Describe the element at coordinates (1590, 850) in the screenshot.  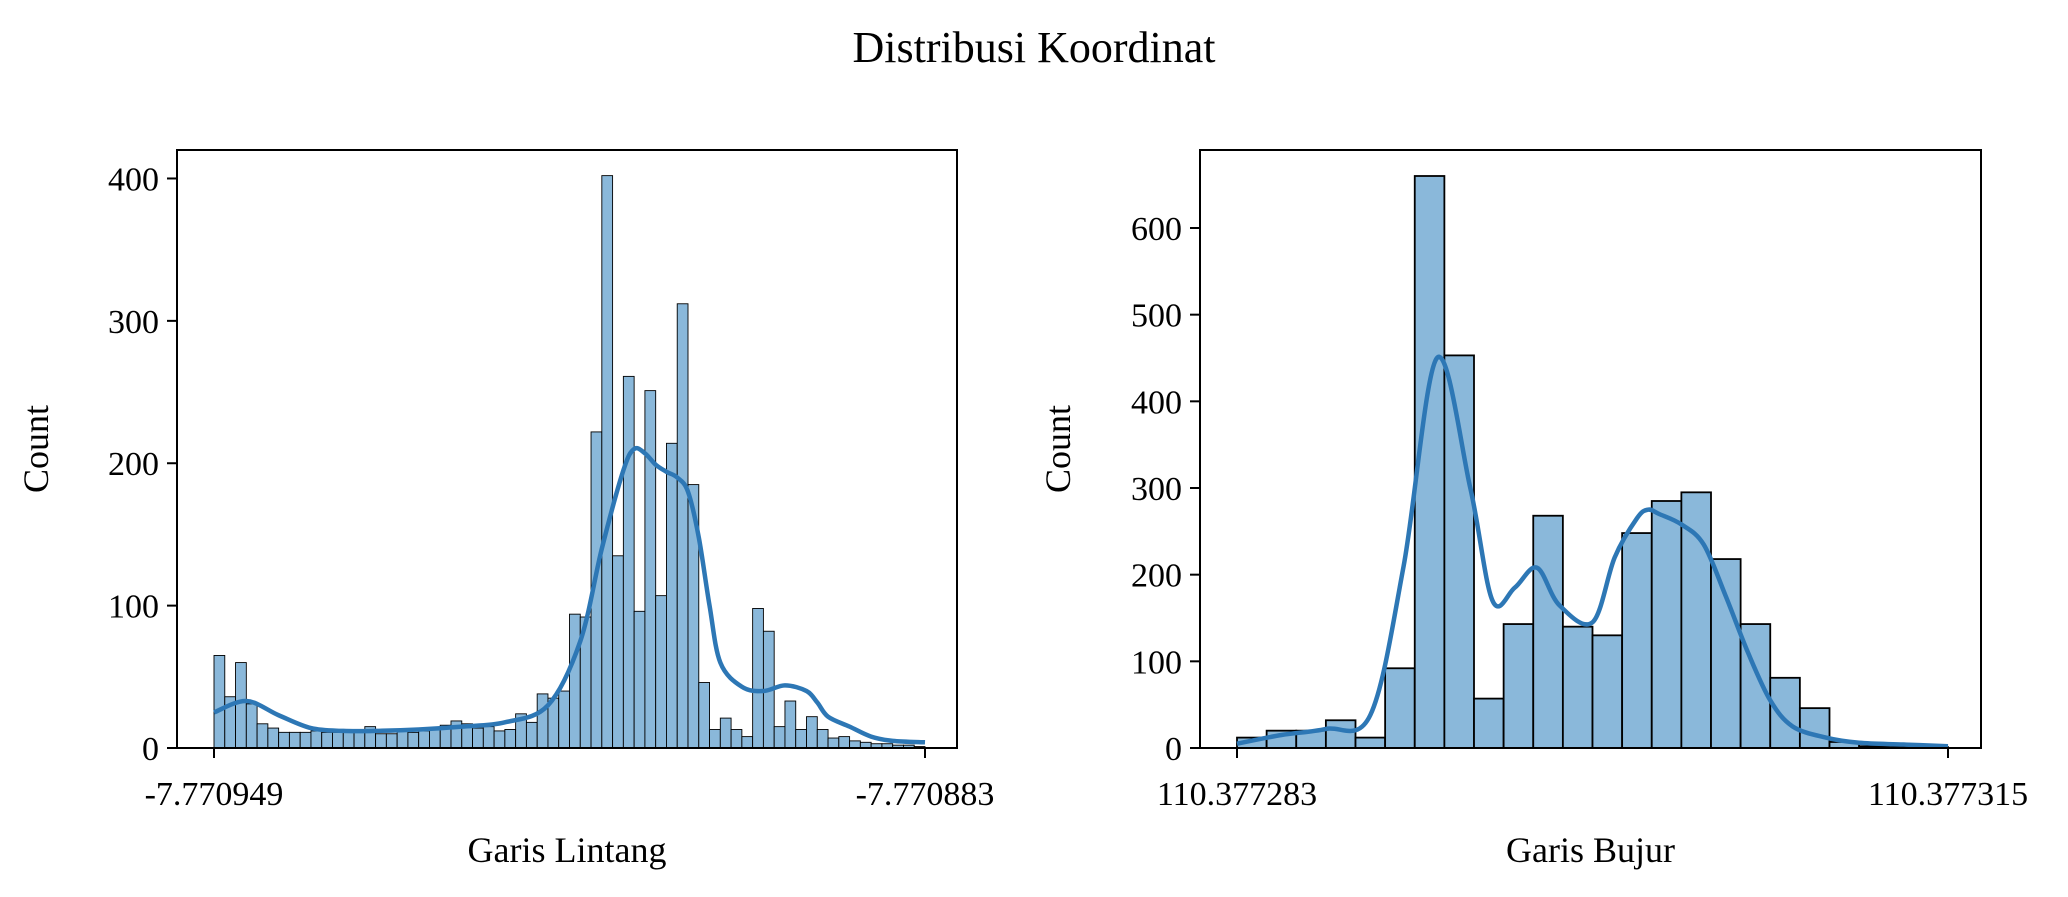
I see `longitude-xlabel: Garis Bujur` at that location.